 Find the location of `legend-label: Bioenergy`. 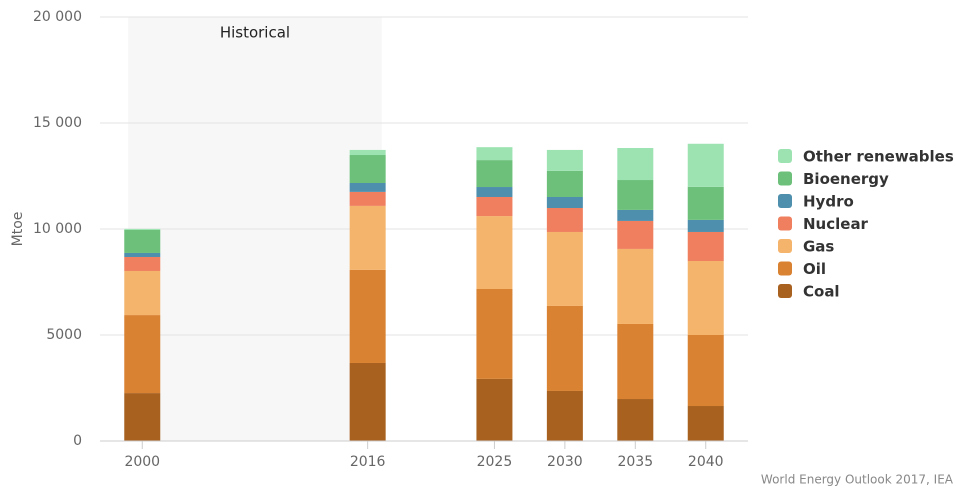

legend-label: Bioenergy is located at coordinates (846, 179).